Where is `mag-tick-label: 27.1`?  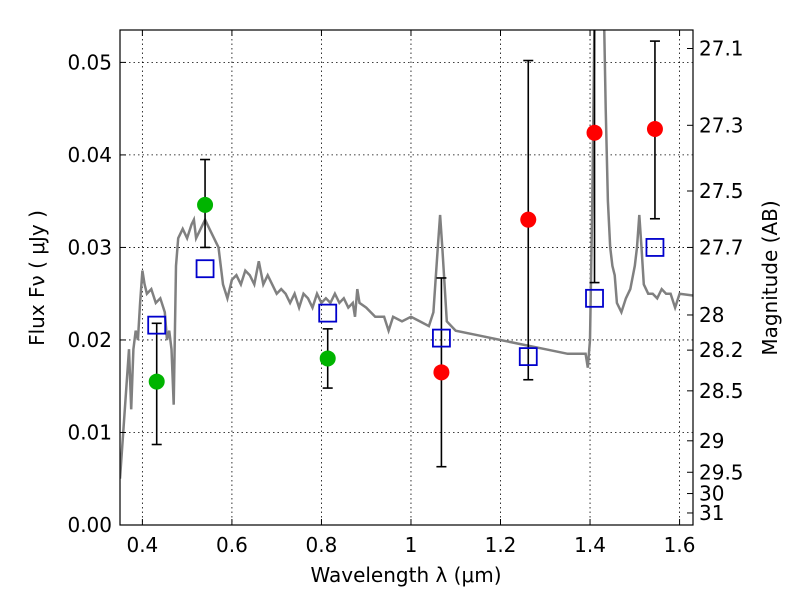 mag-tick-label: 27.1 is located at coordinates (721, 49).